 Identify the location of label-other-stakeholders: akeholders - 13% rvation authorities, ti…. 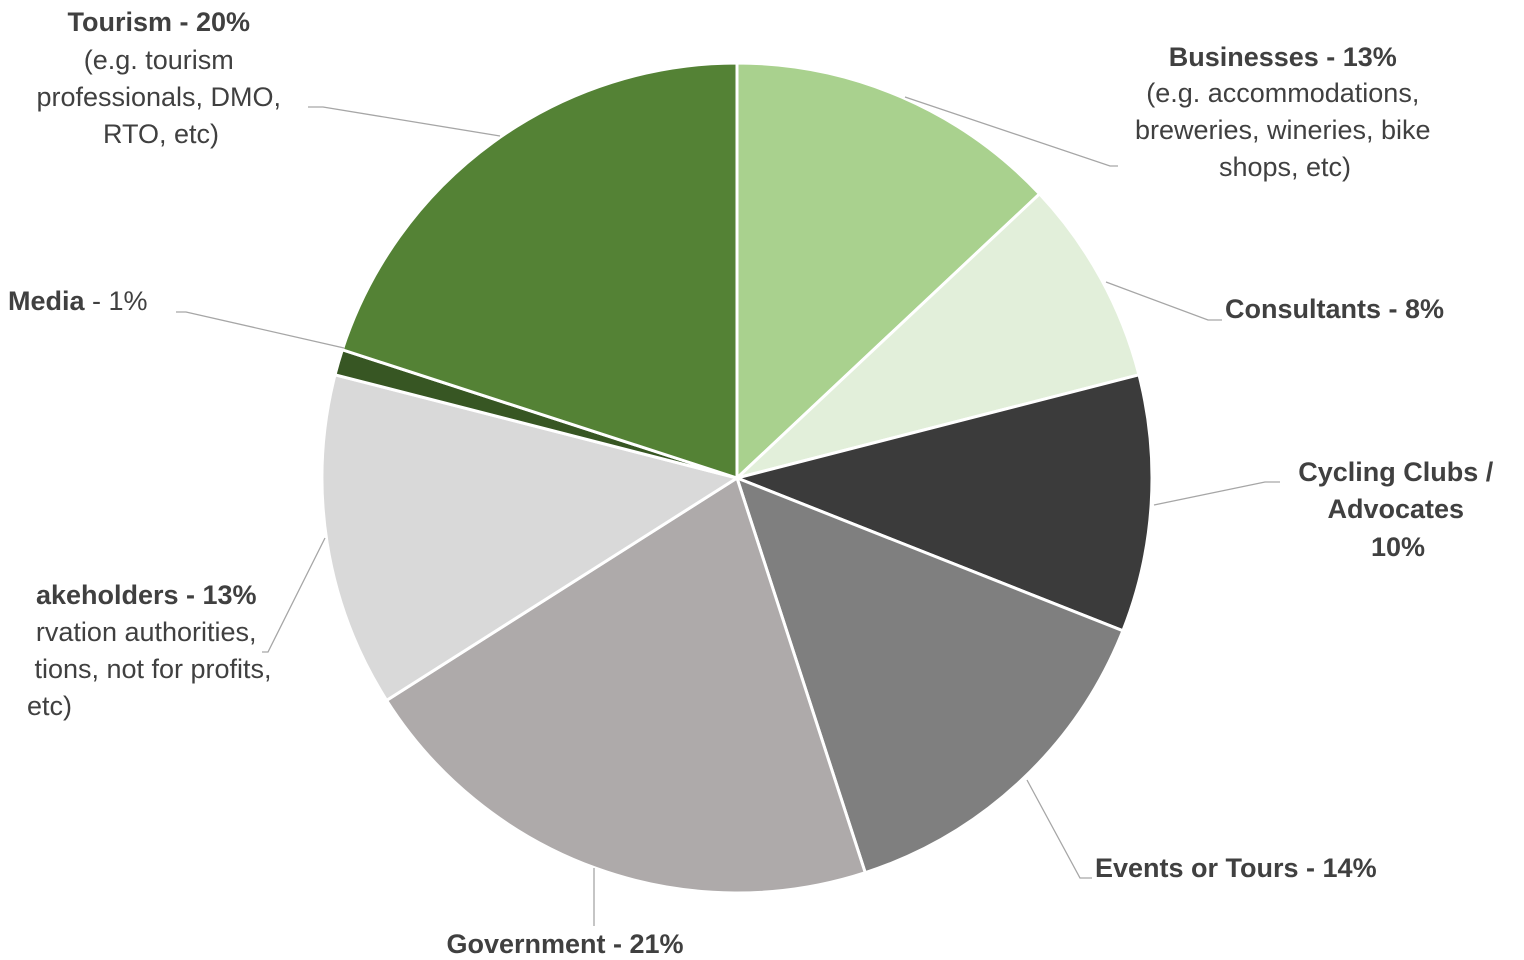
(151, 650).